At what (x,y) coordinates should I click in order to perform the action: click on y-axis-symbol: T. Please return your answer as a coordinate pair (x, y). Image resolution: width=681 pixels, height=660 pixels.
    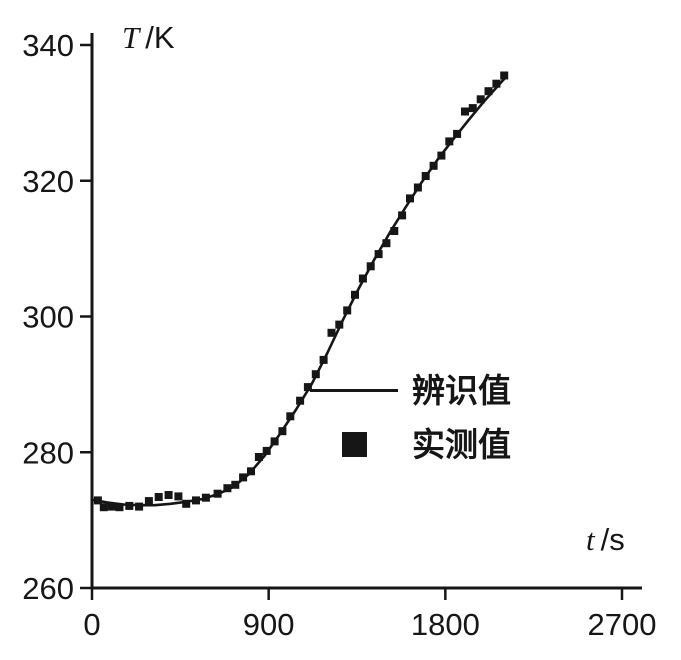
    Looking at the image, I should click on (131, 37).